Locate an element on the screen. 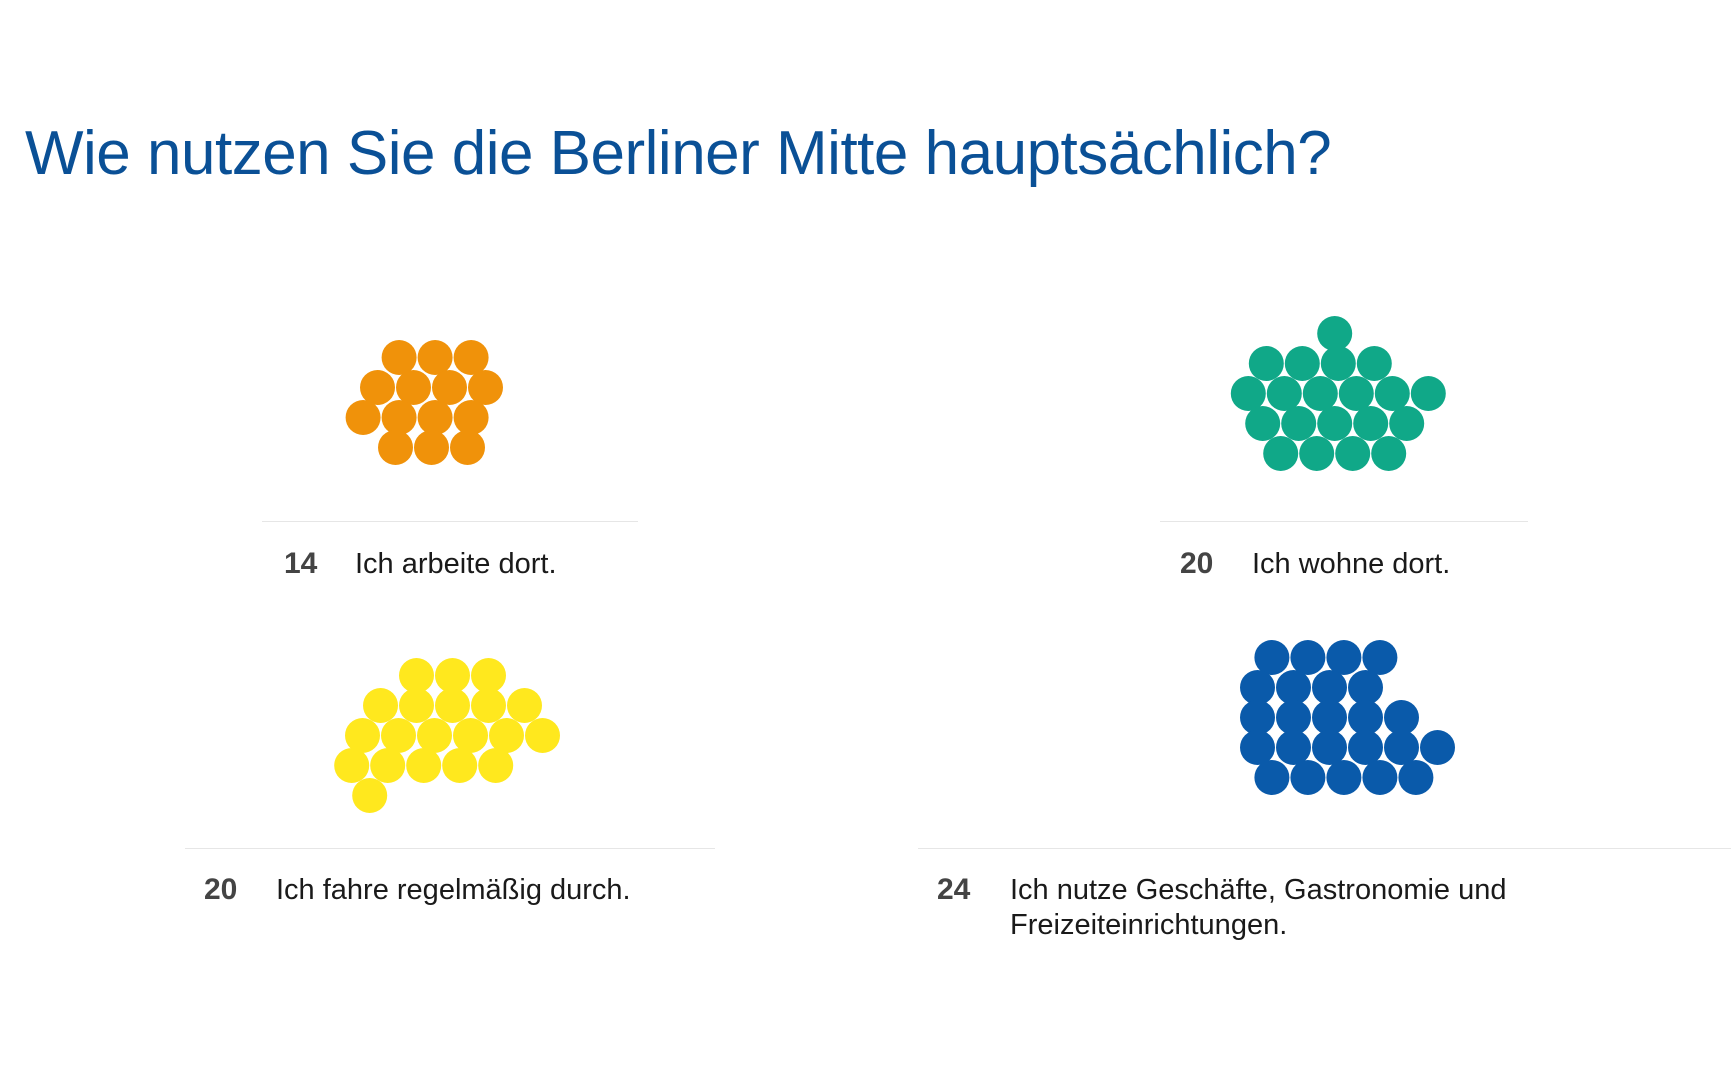  dot-cluster-live is located at coordinates (1338, 393).